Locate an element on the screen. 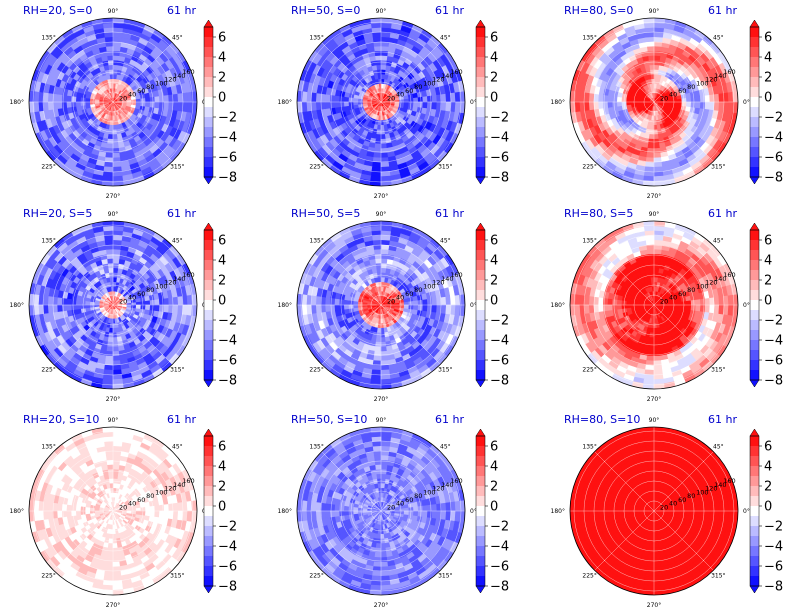 The width and height of the screenshot is (787, 612). heatmap-field is located at coordinates (654, 102).